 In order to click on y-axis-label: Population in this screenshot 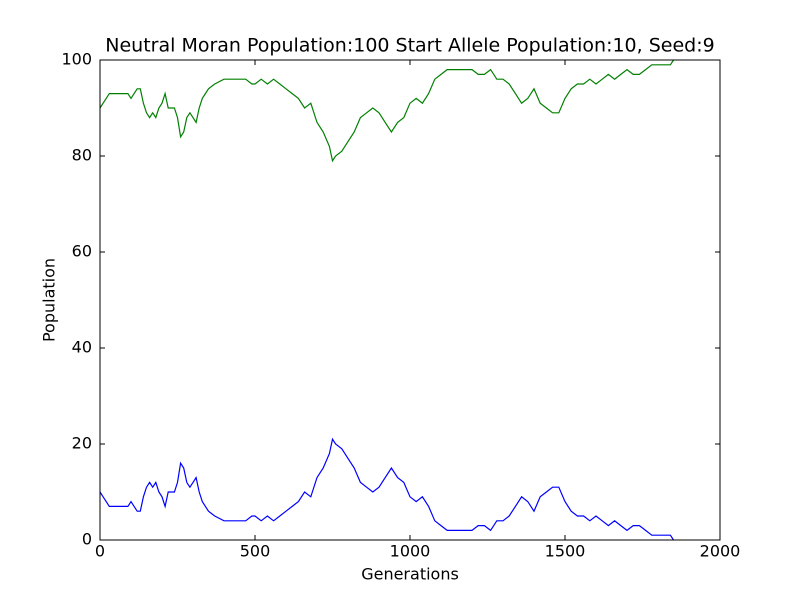, I will do `click(49, 300)`.